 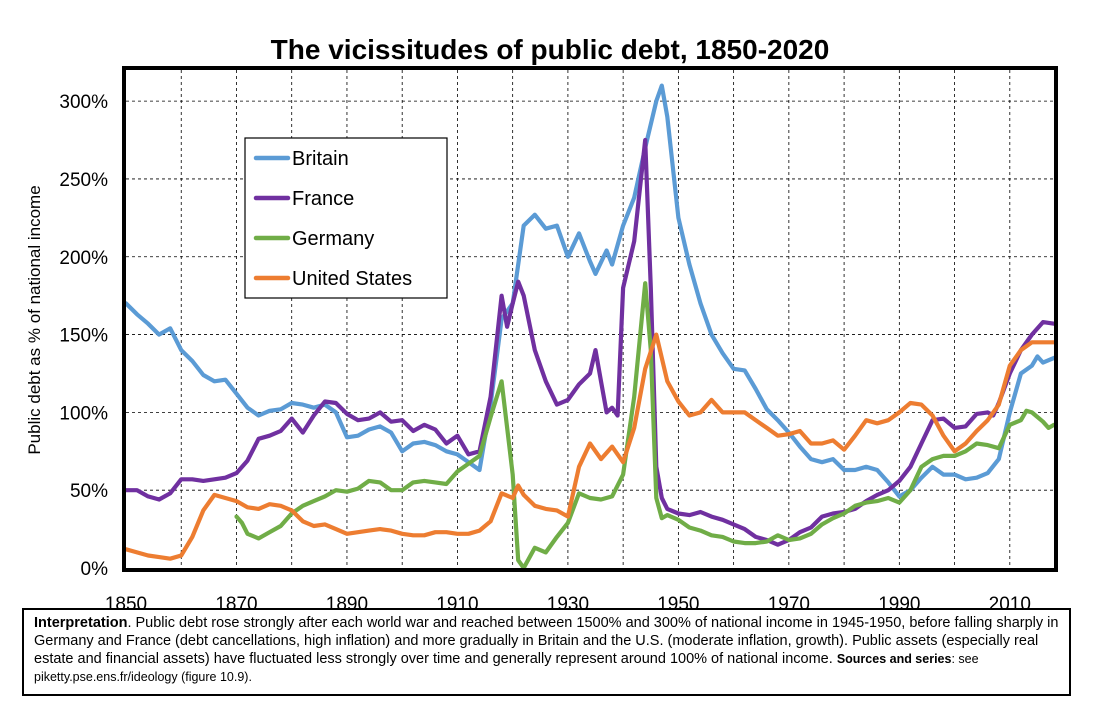 I want to click on x-tick-label: 1950, so click(x=678, y=601).